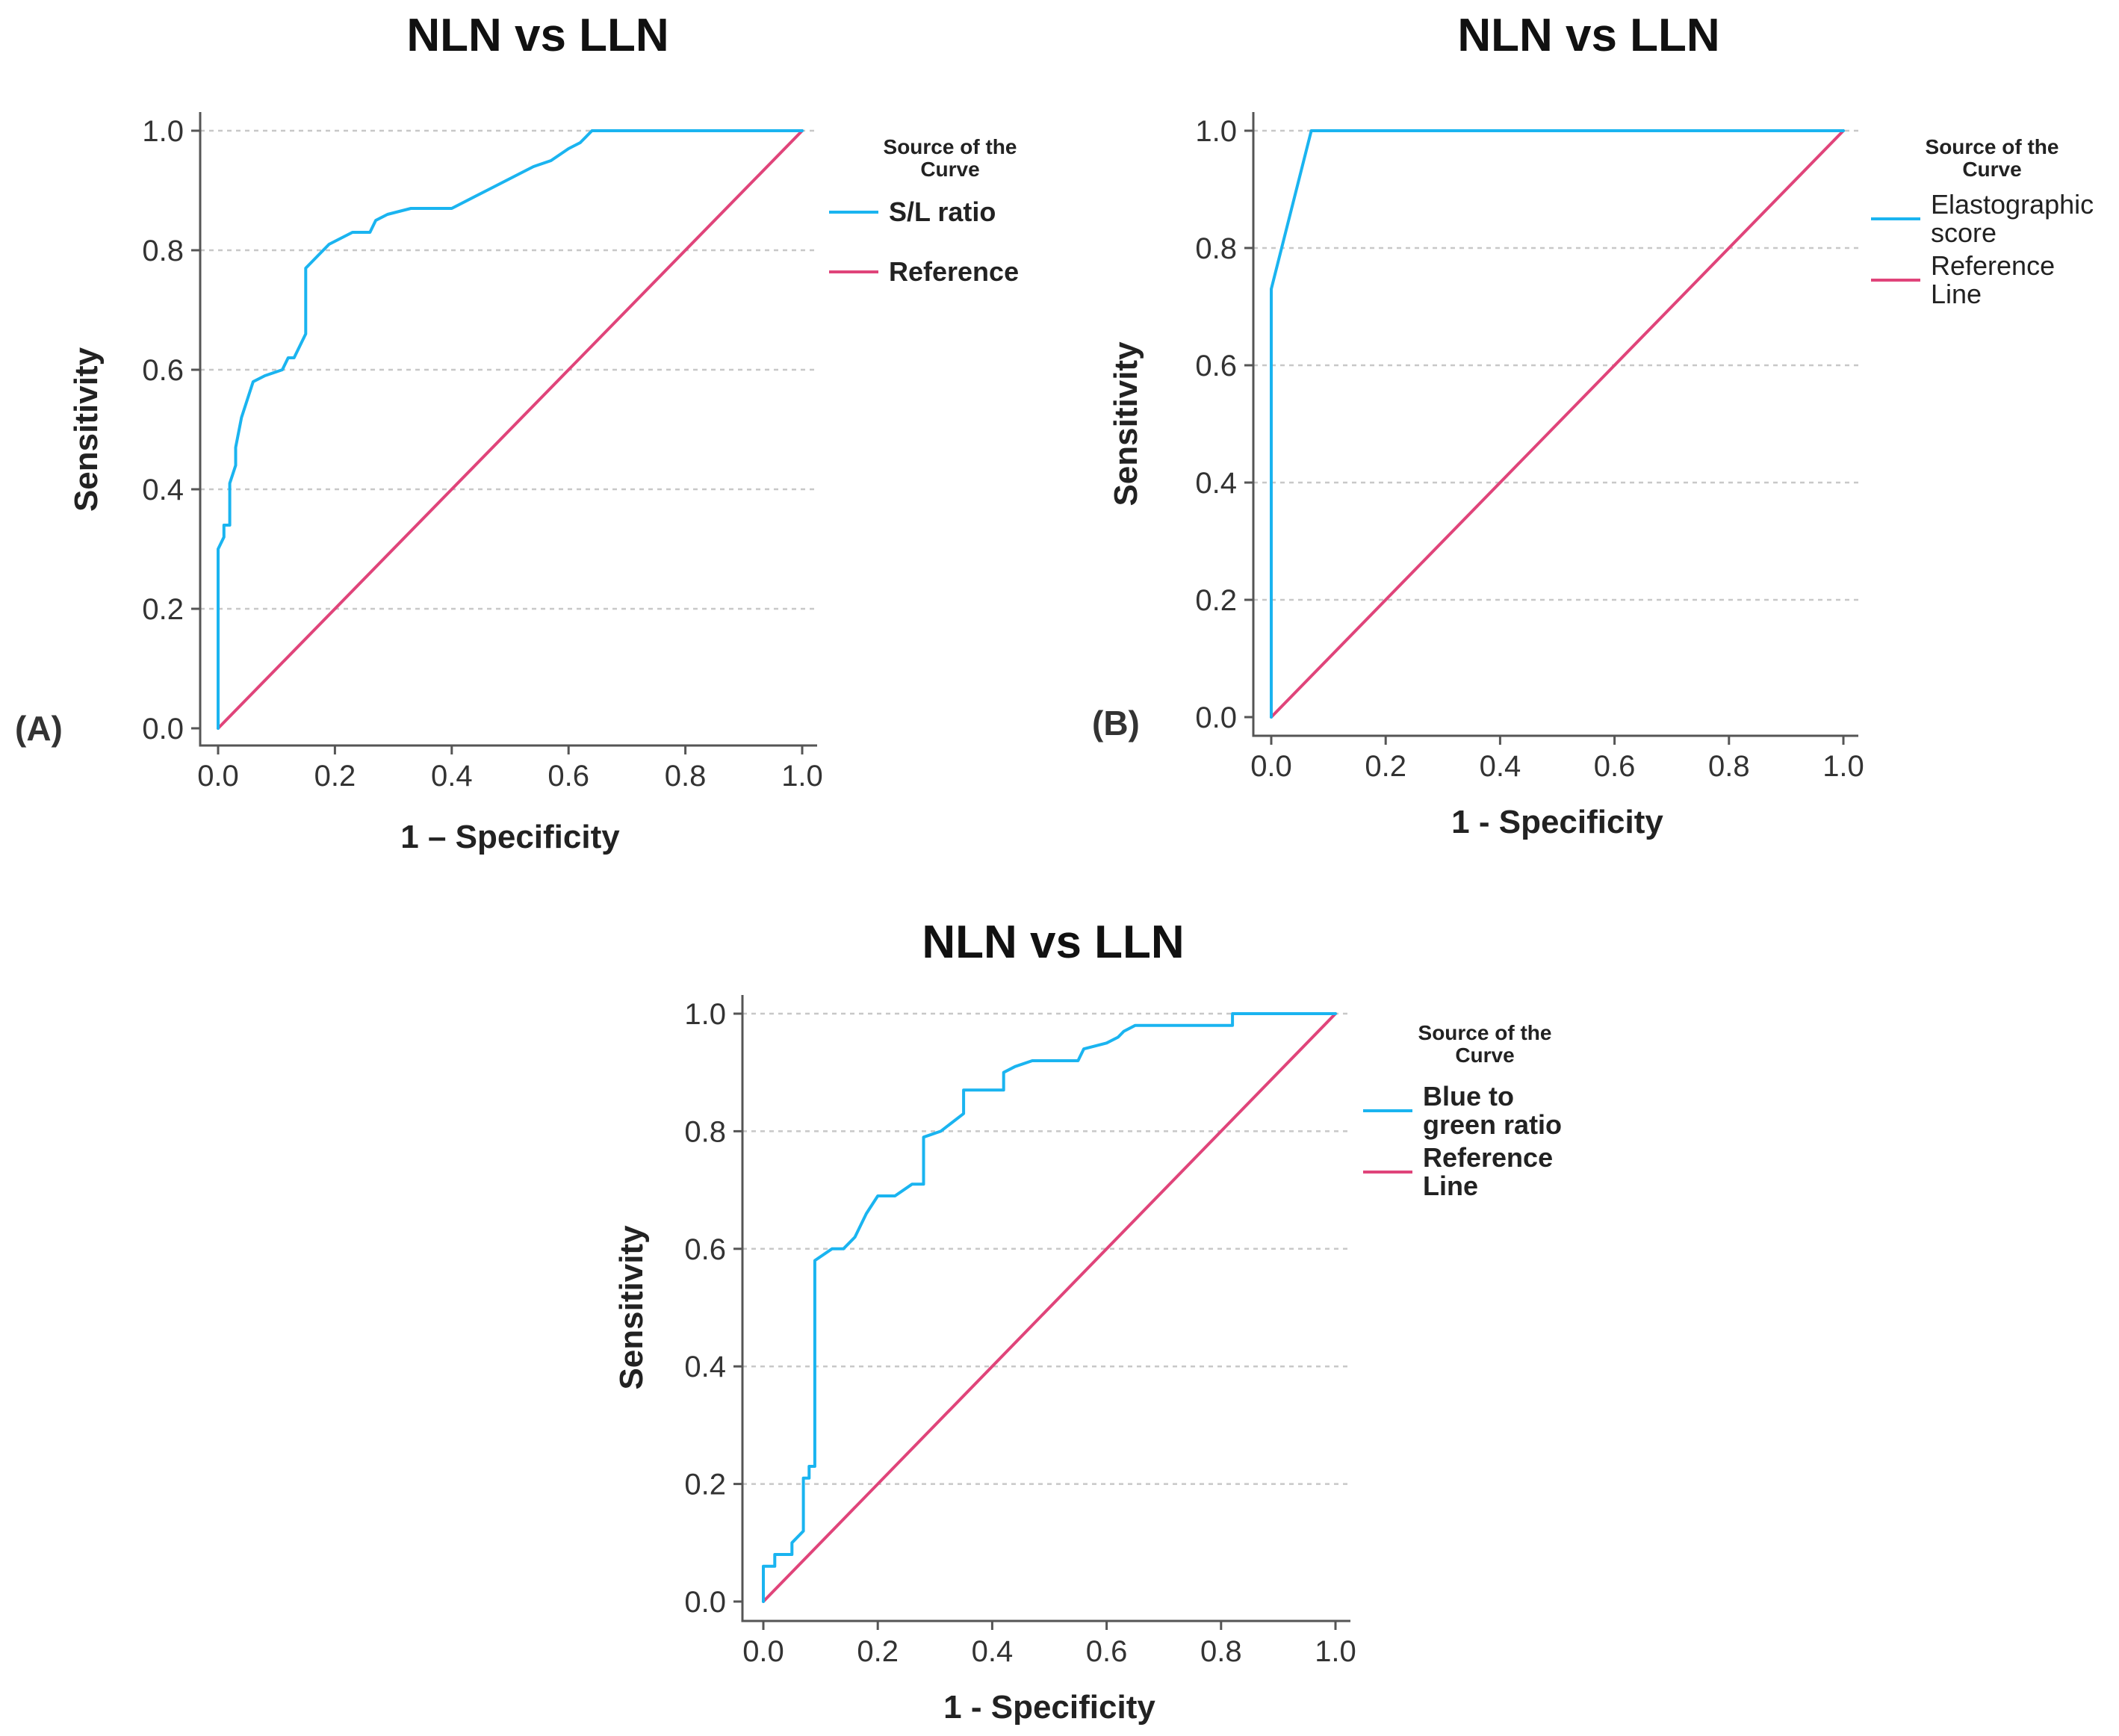 The image size is (2119, 1736). I want to click on panel-label: (A), so click(39, 728).